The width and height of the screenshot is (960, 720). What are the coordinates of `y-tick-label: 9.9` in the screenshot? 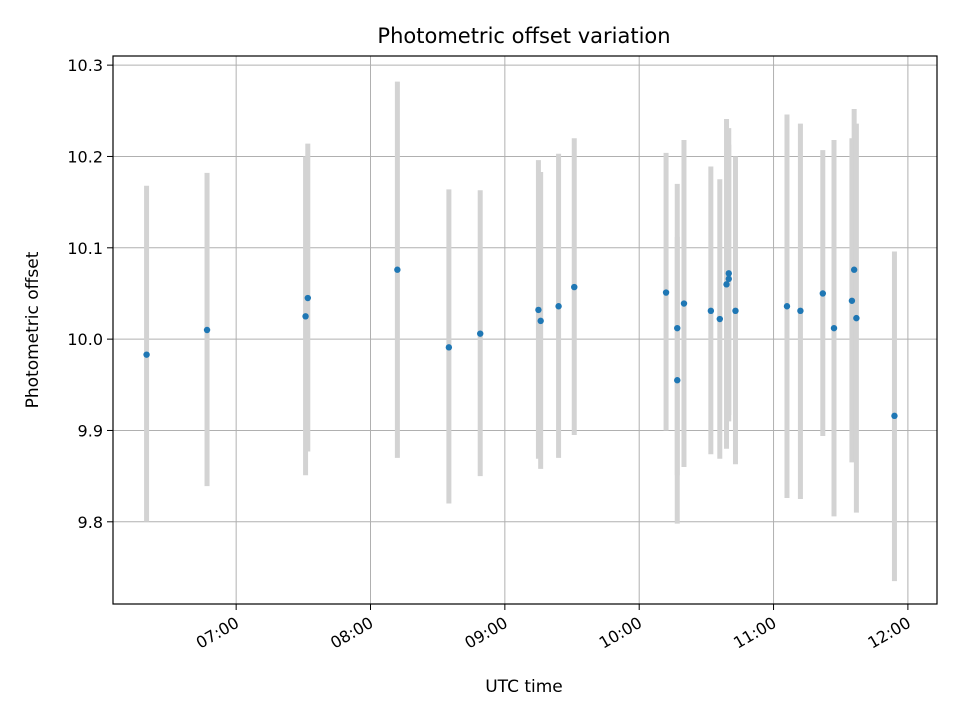 It's located at (90, 430).